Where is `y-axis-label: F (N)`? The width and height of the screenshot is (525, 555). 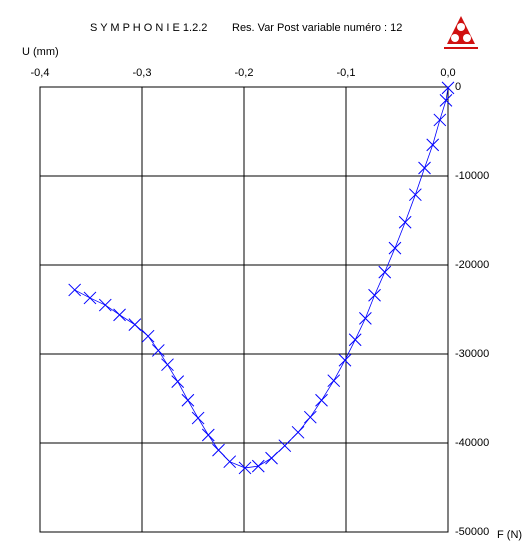 y-axis-label: F (N) is located at coordinates (509, 535).